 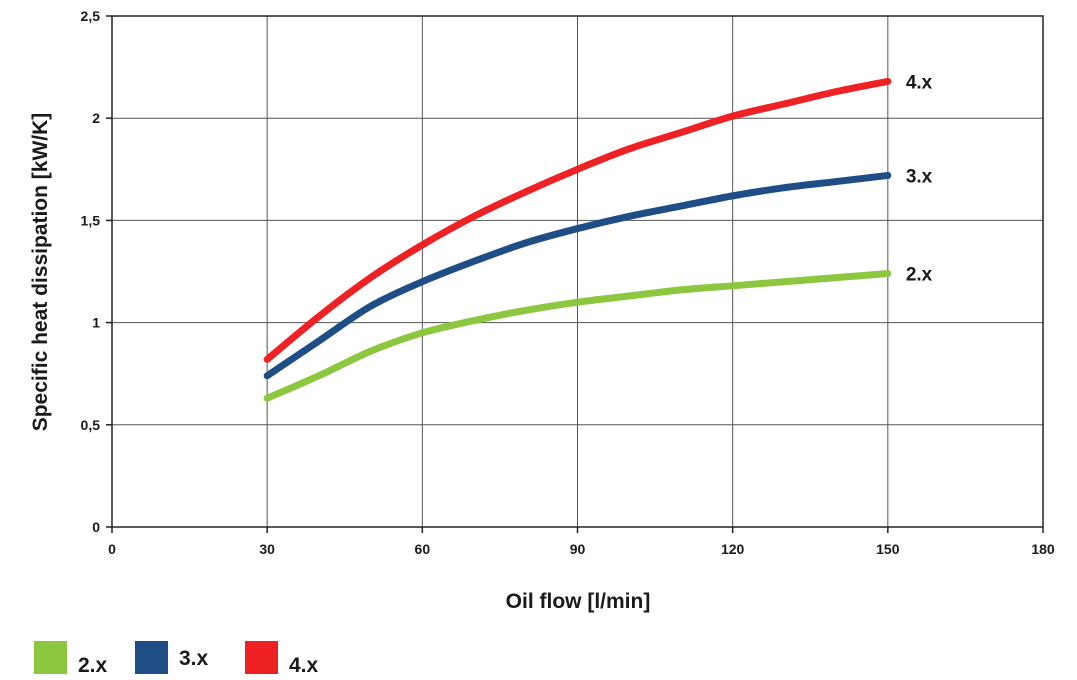 I want to click on legend: 2.x 3.x 4.x, so click(x=176, y=659).